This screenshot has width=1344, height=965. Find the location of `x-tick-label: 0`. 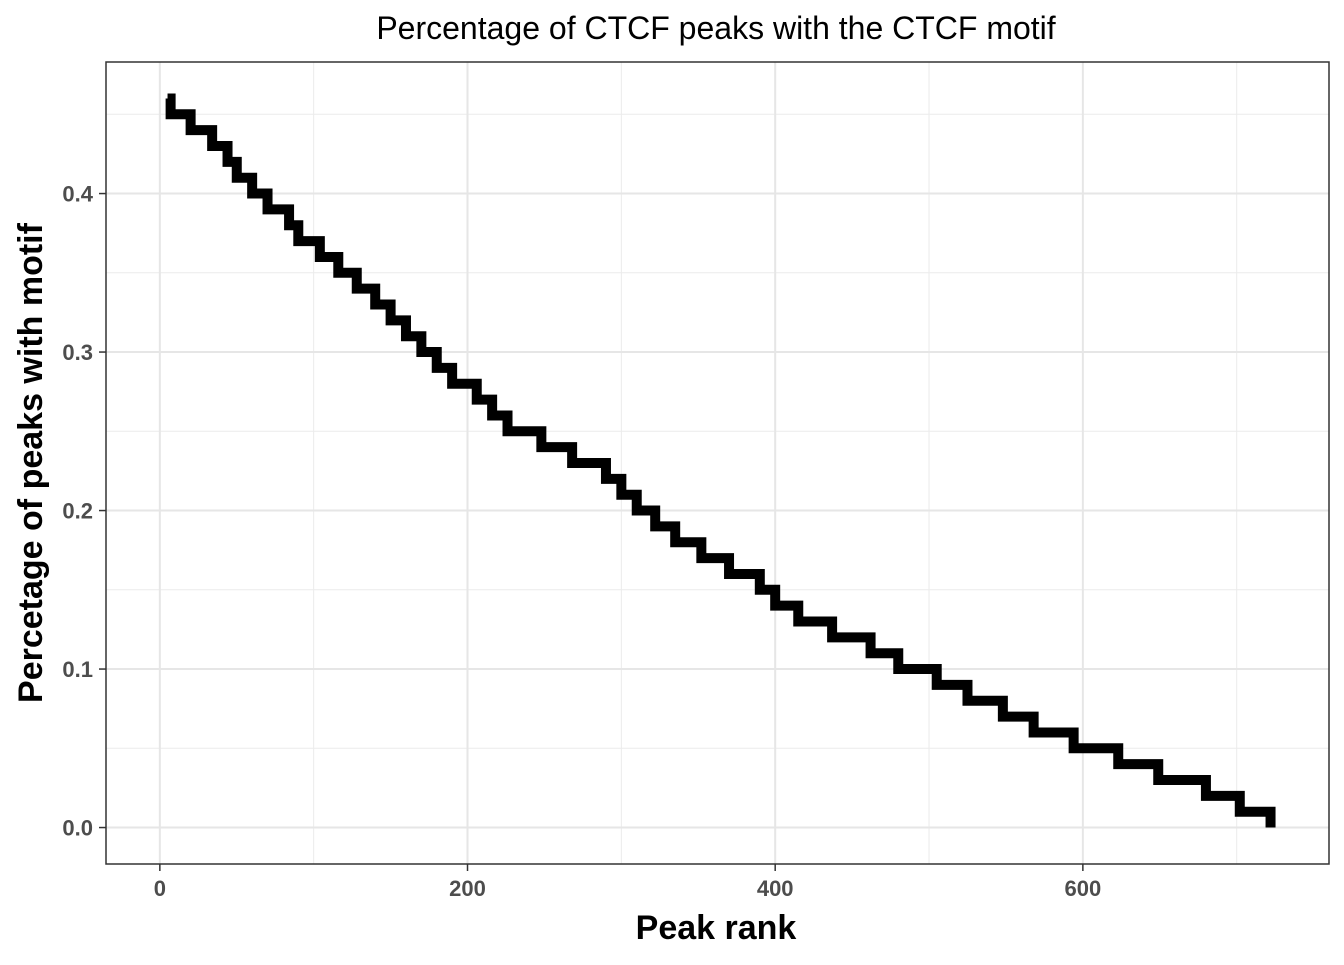

x-tick-label: 0 is located at coordinates (160, 888).